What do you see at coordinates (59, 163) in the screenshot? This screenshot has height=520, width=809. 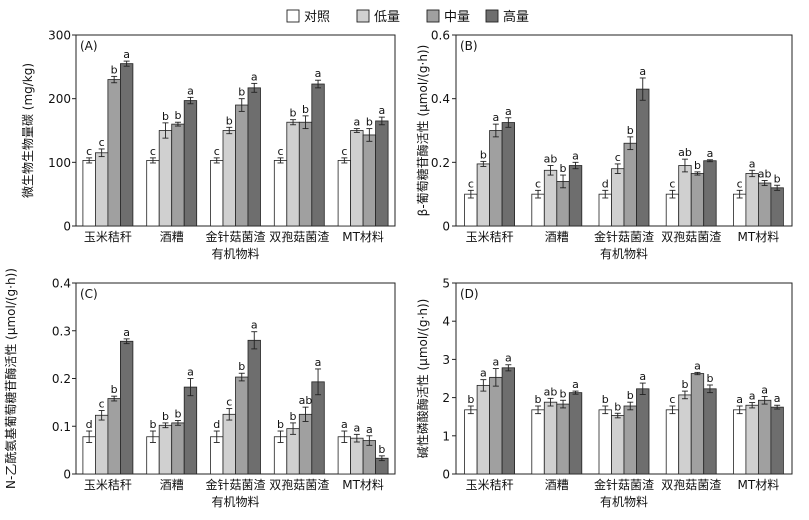 I see `y-tick-label: 100` at bounding box center [59, 163].